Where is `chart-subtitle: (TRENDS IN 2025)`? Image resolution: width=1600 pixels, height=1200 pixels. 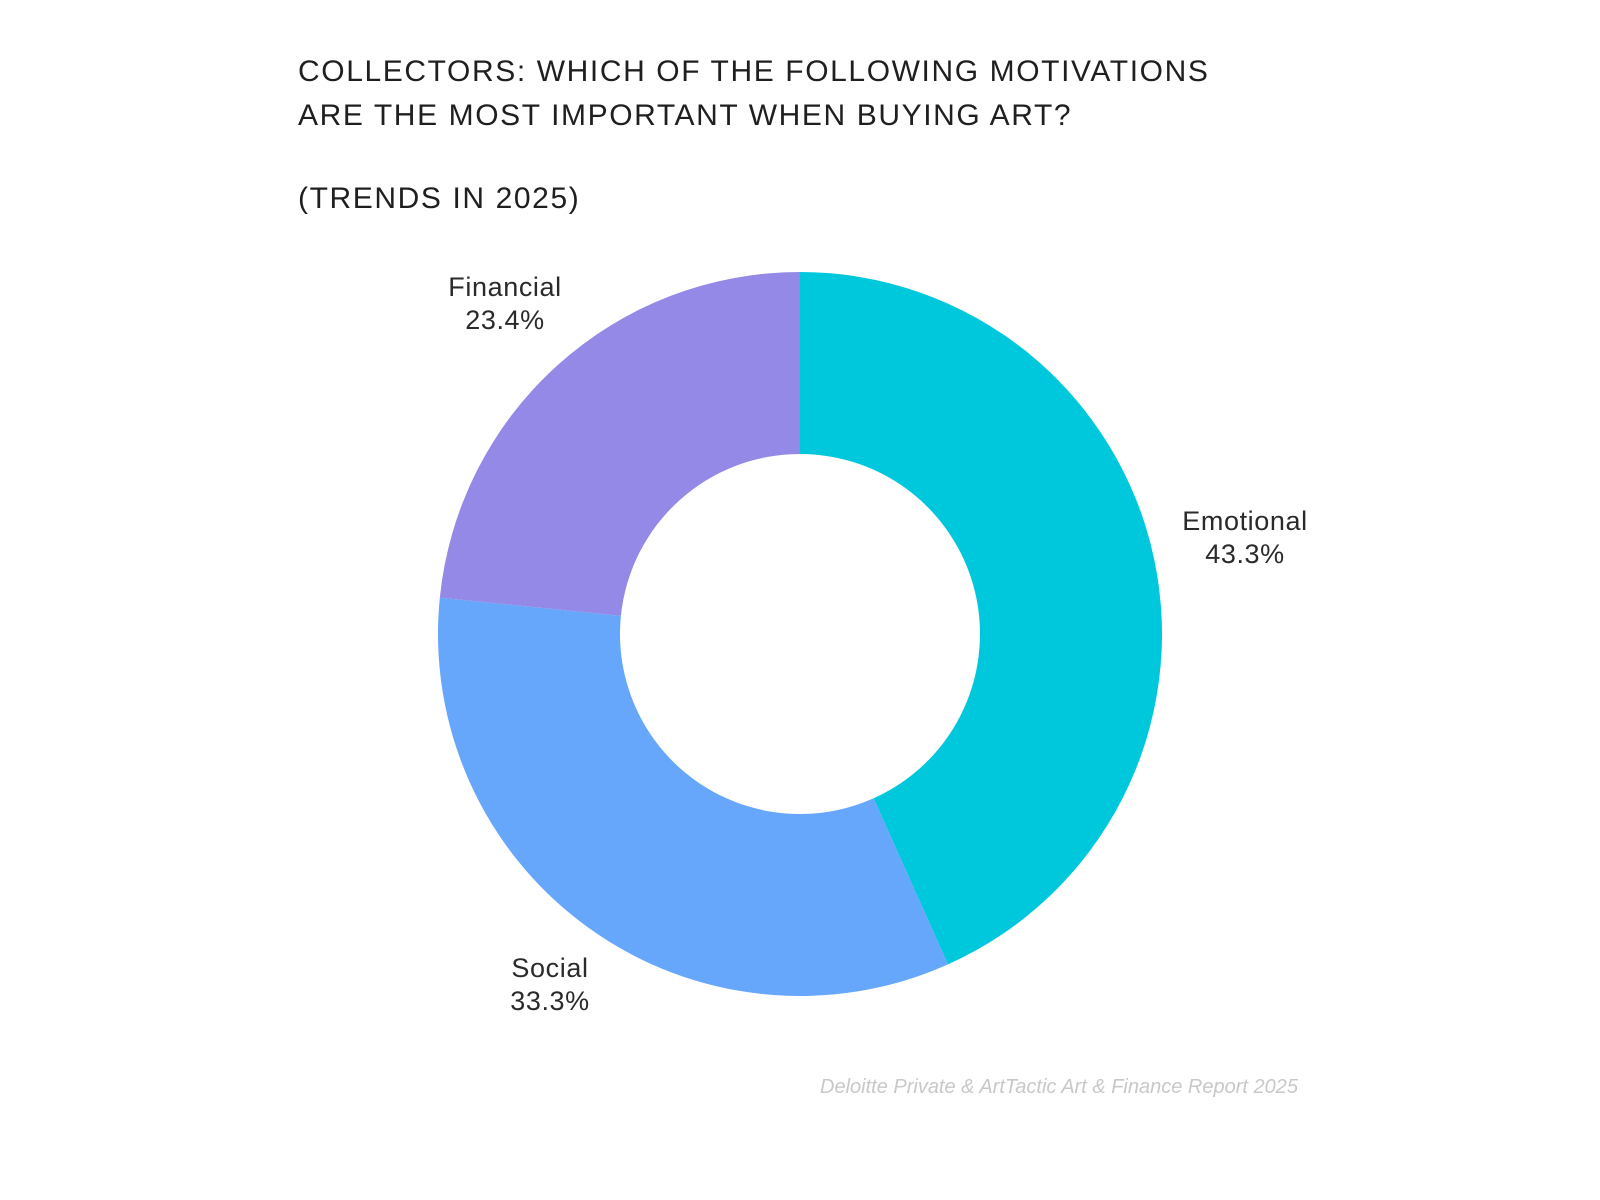 chart-subtitle: (TRENDS IN 2025) is located at coordinates (439, 198).